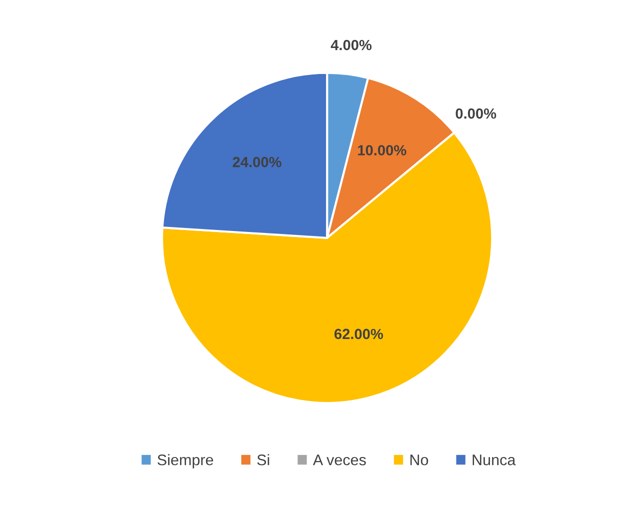 The width and height of the screenshot is (632, 524). Describe the element at coordinates (359, 334) in the screenshot. I see `data-label: 62.00%` at that location.